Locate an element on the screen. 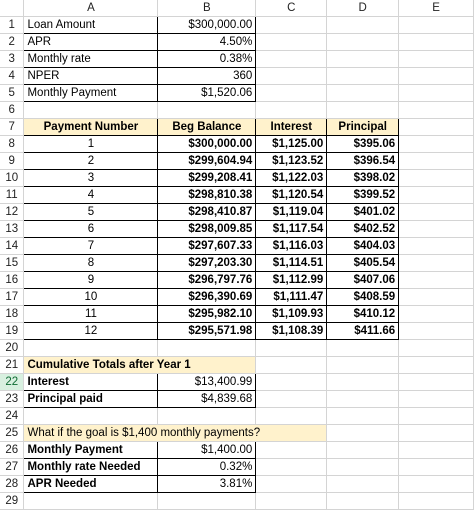 This screenshot has height=517, width=474. payment-number-cell: 8 is located at coordinates (91, 263).